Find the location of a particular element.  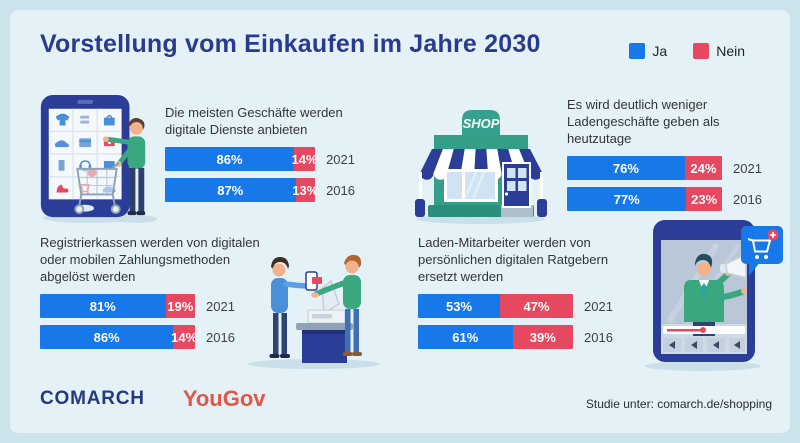

page-title: Vorstellung vom Einkaufen im Jahre 2030 is located at coordinates (290, 44).